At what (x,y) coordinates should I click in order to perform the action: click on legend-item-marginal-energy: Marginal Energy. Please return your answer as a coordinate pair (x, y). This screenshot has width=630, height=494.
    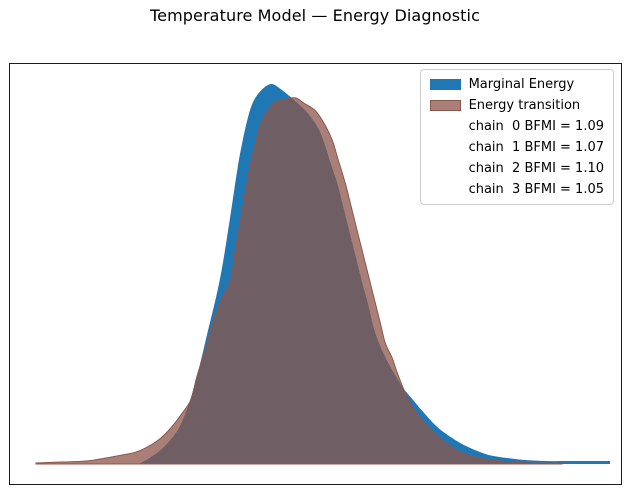
    Looking at the image, I should click on (516, 84).